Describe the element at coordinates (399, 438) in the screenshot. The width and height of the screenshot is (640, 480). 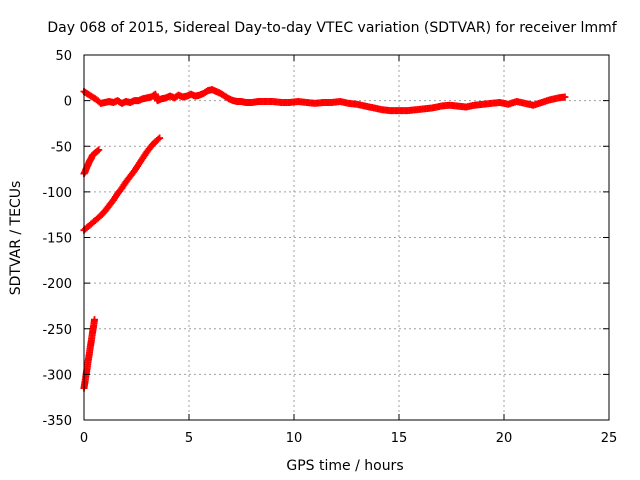
I see `x-tick-label: 15` at that location.